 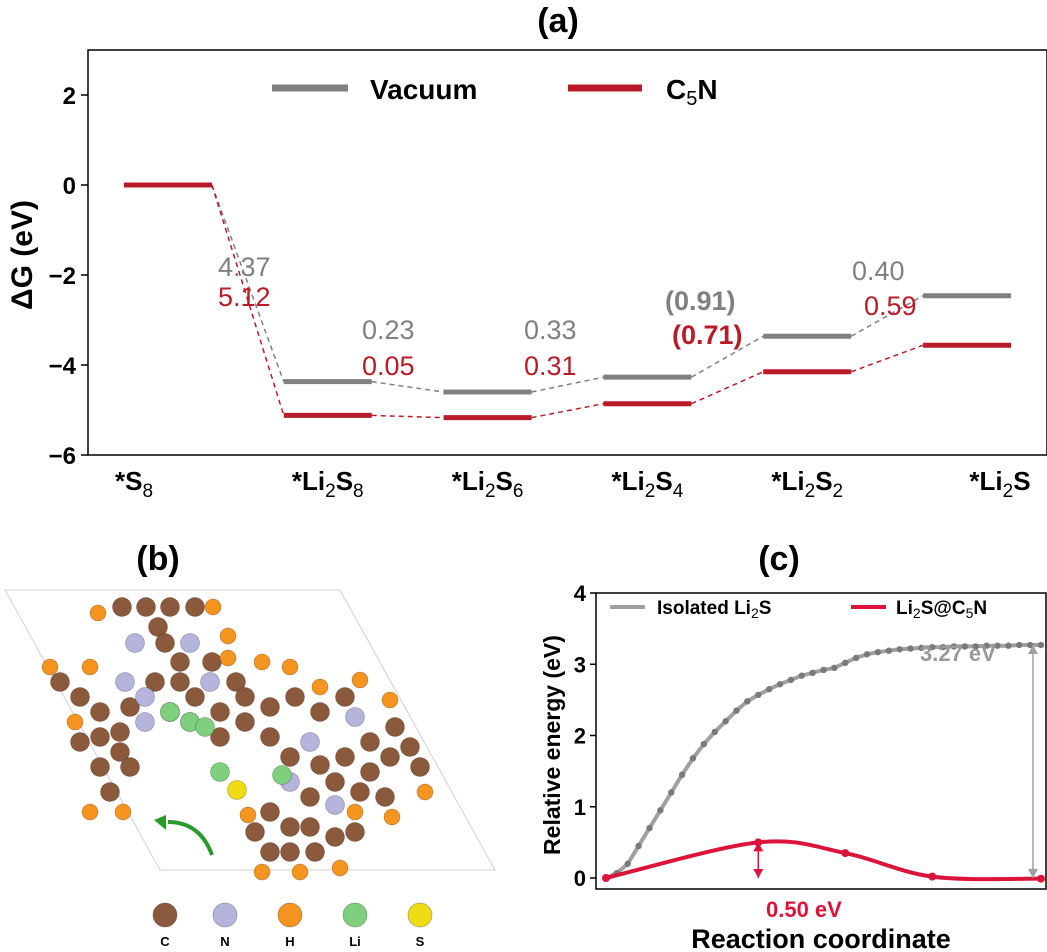 I want to click on panel-a-y-axis-label: ΔG (eV), so click(x=22, y=255).